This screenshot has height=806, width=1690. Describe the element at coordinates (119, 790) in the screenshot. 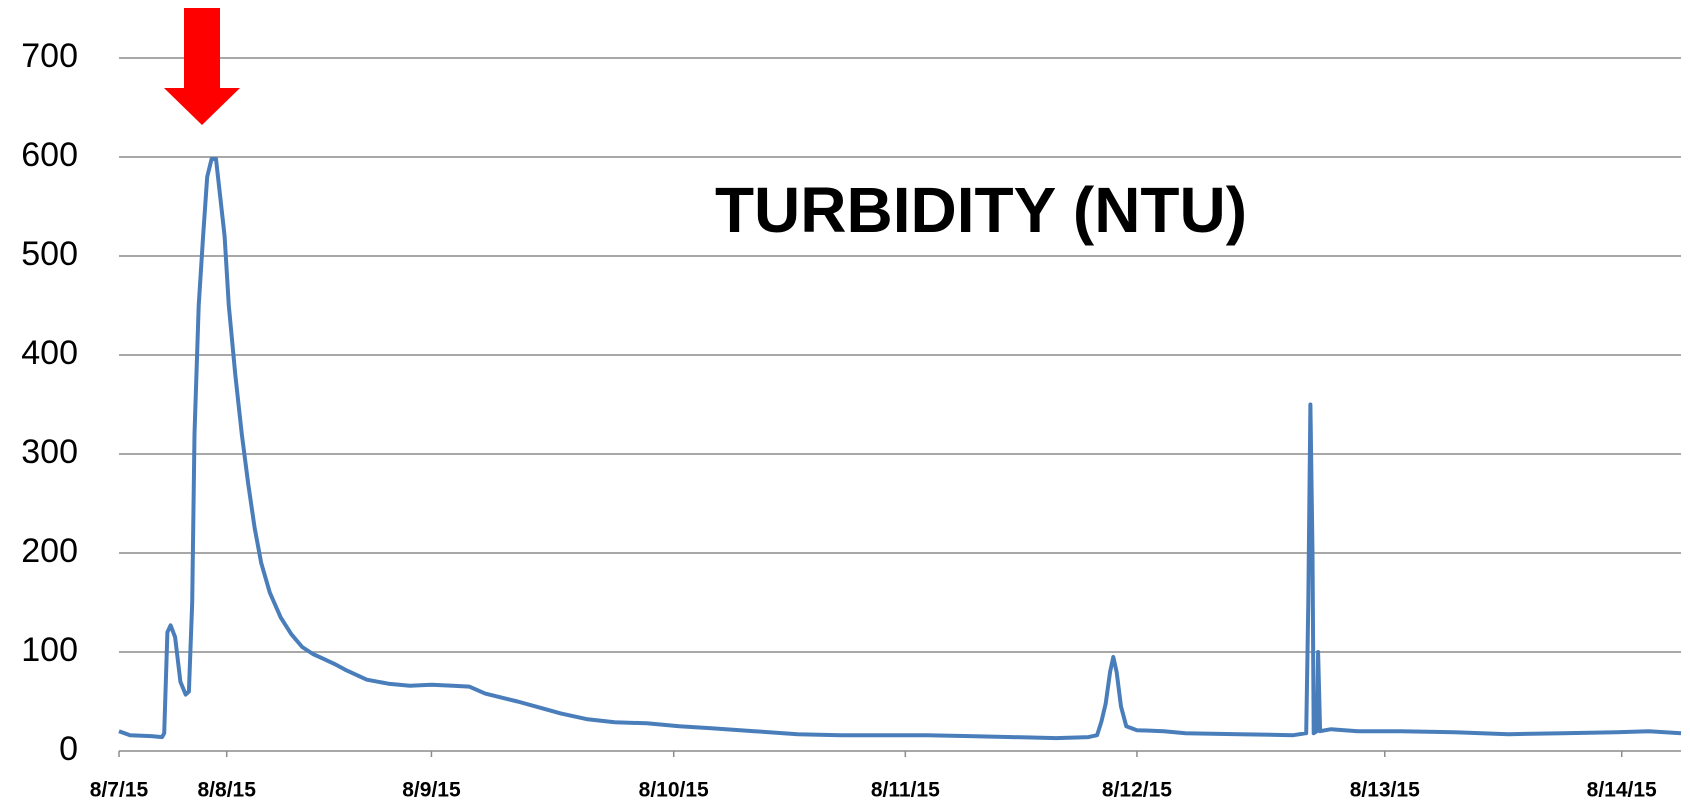

I see `x-tick-label: 8/7/15` at that location.